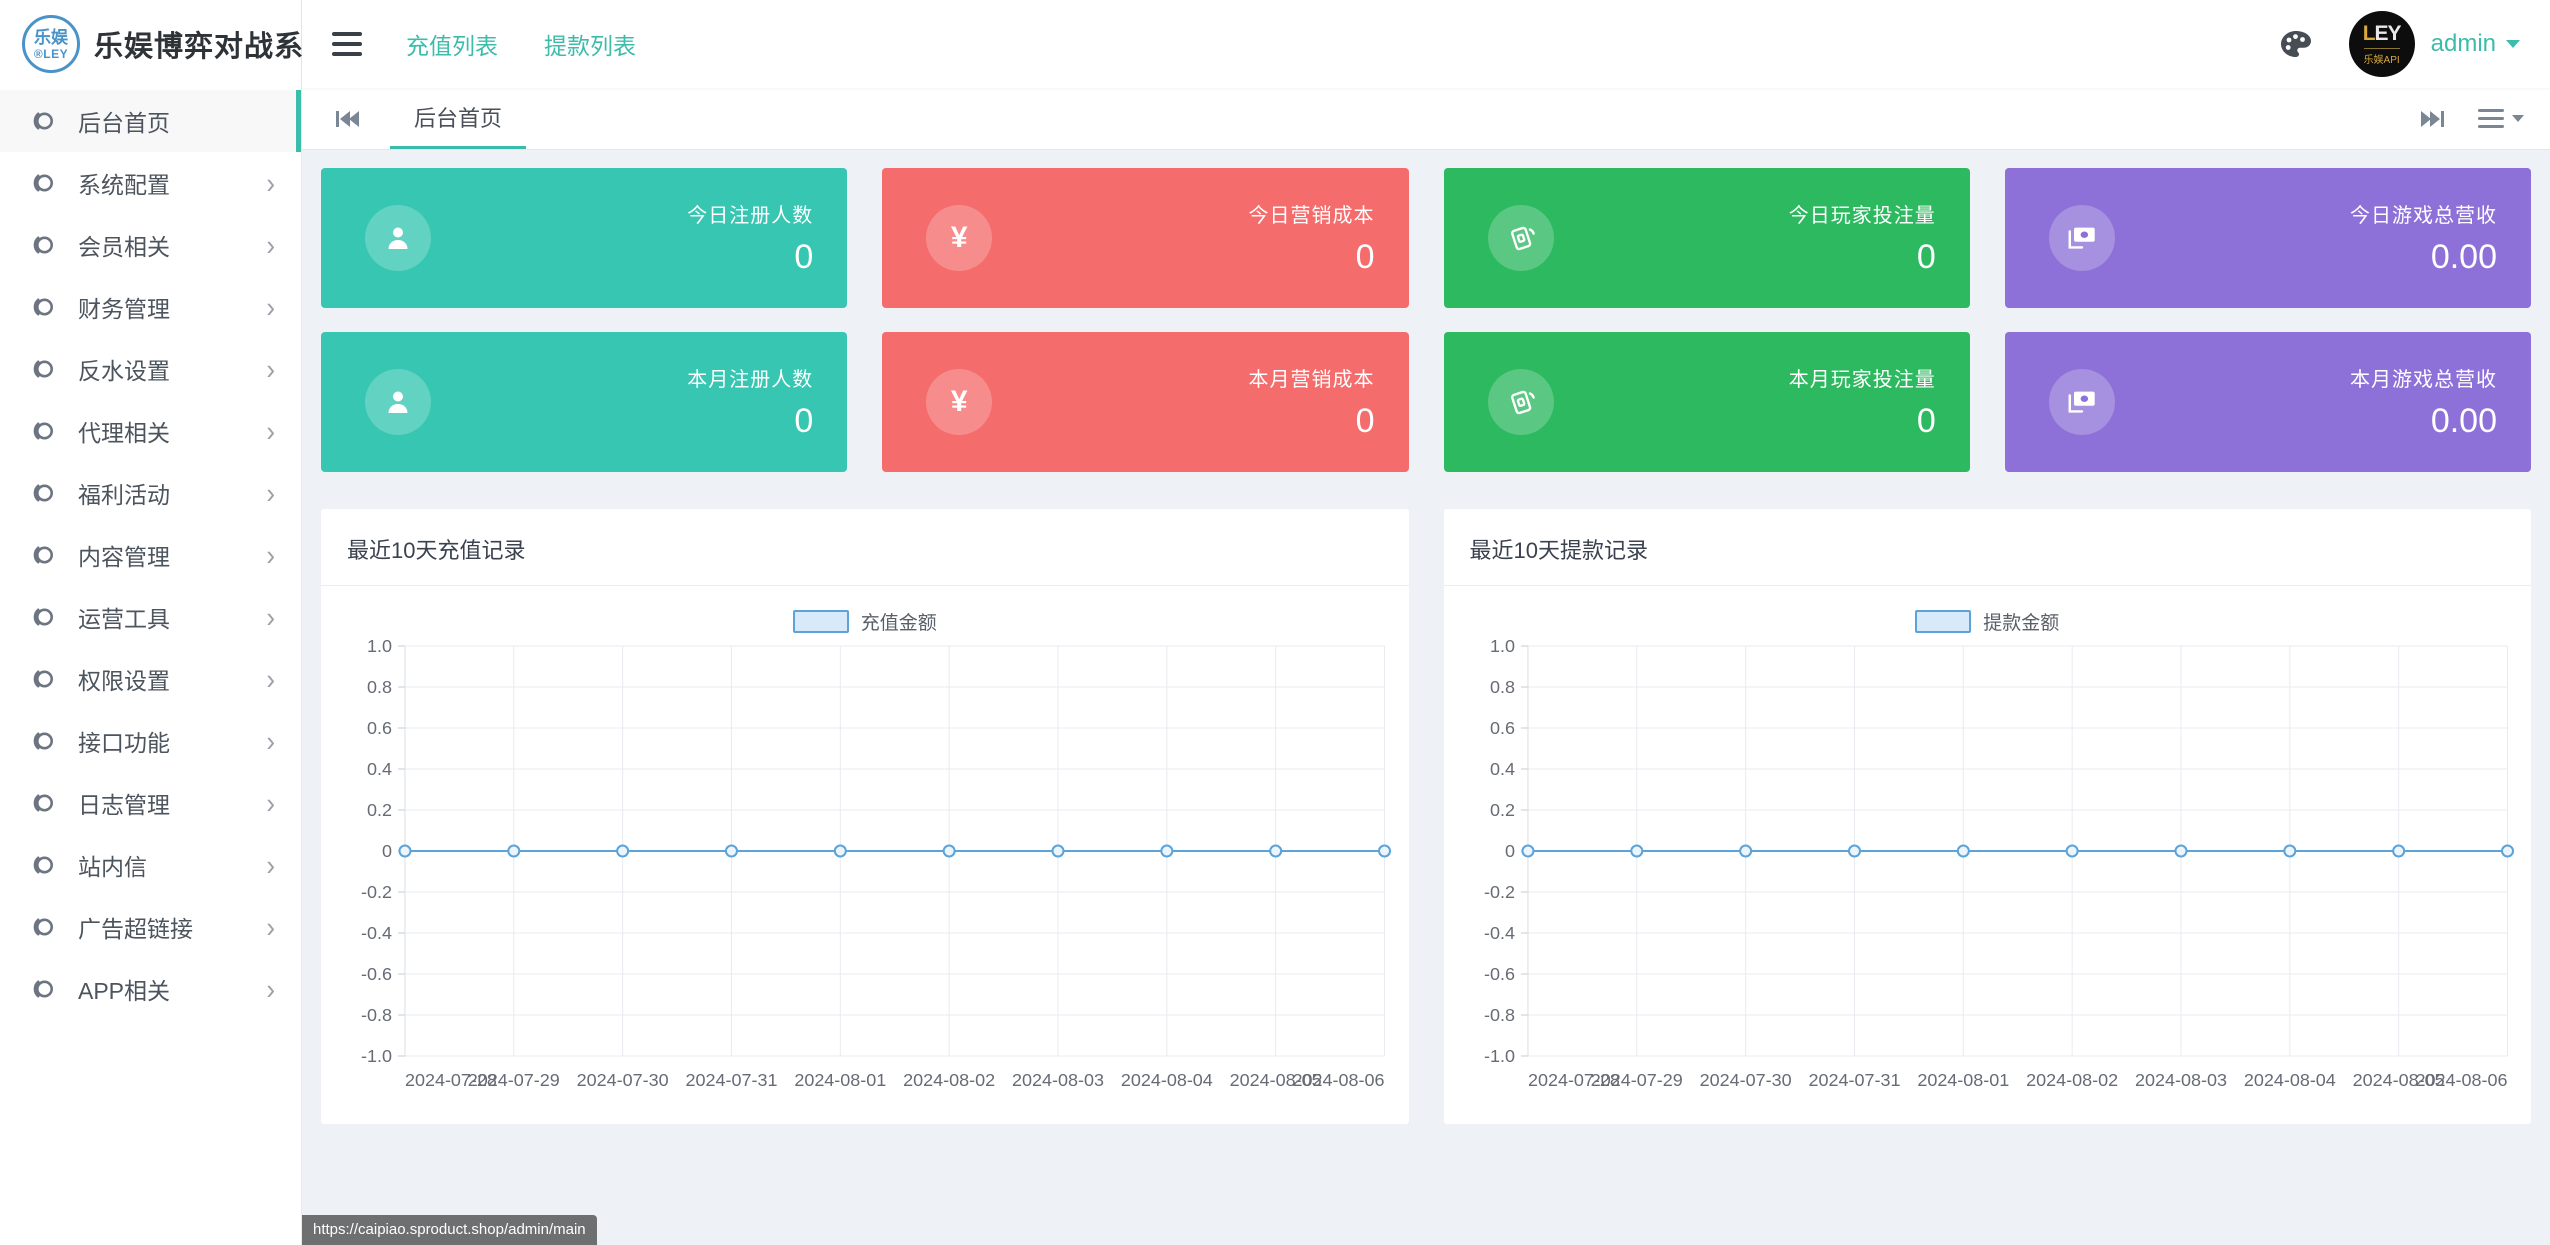 The height and width of the screenshot is (1245, 2550). I want to click on legend-withdraw-amount: 提款金额, so click(1988, 621).